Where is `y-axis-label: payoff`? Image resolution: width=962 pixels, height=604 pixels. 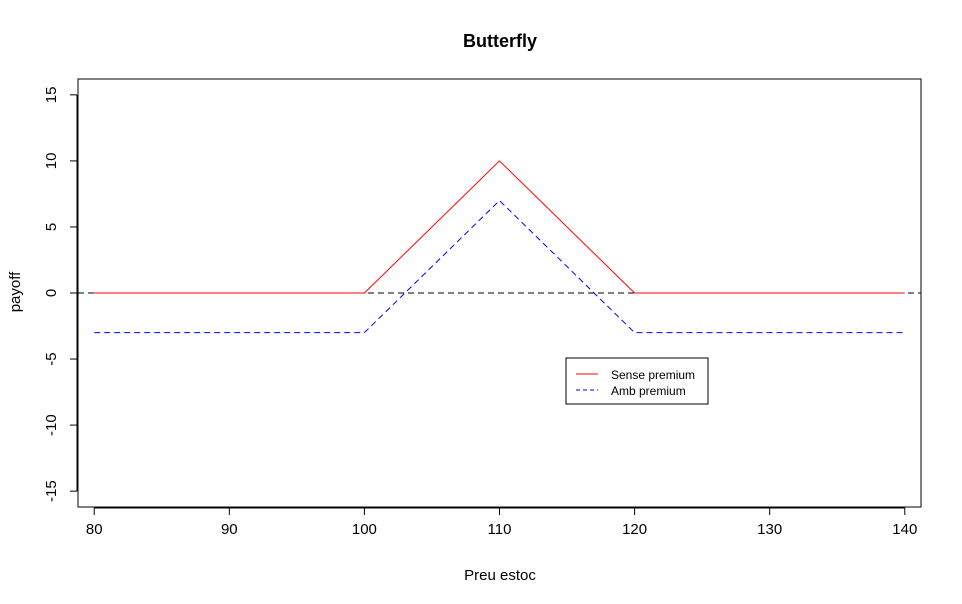 y-axis-label: payoff is located at coordinates (15, 291).